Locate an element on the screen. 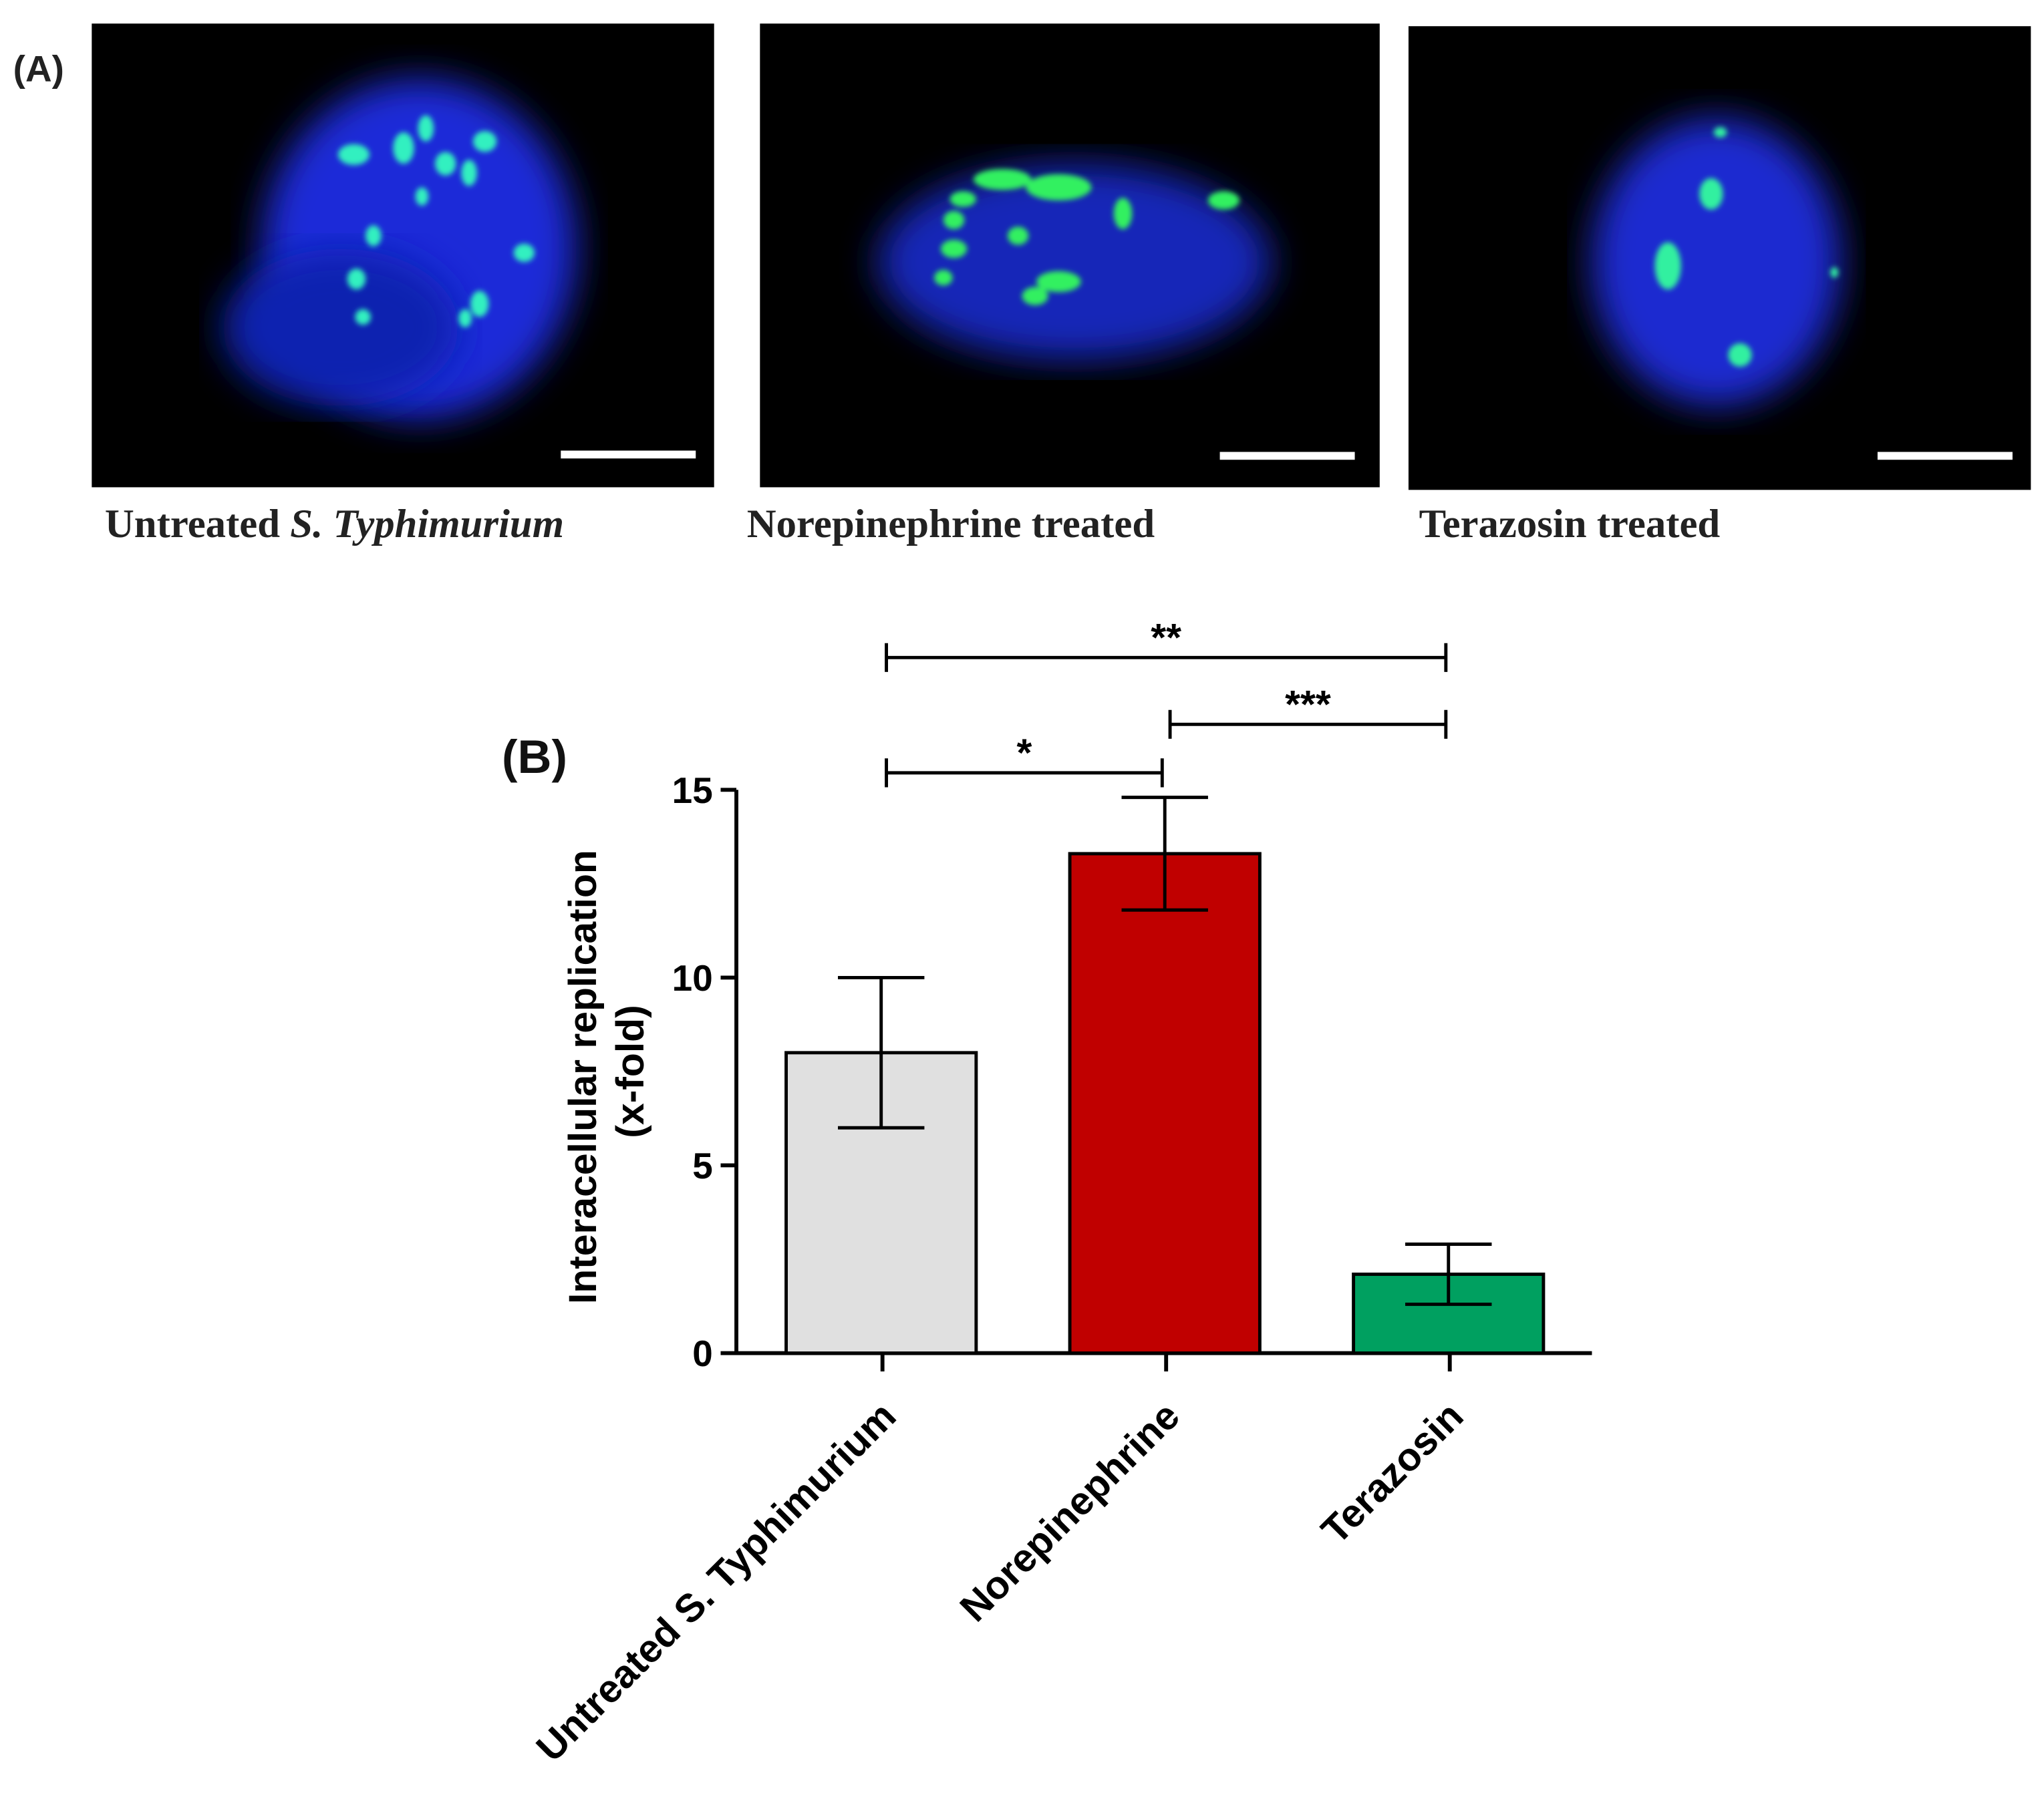  significance-label: * is located at coordinates (1024, 753).